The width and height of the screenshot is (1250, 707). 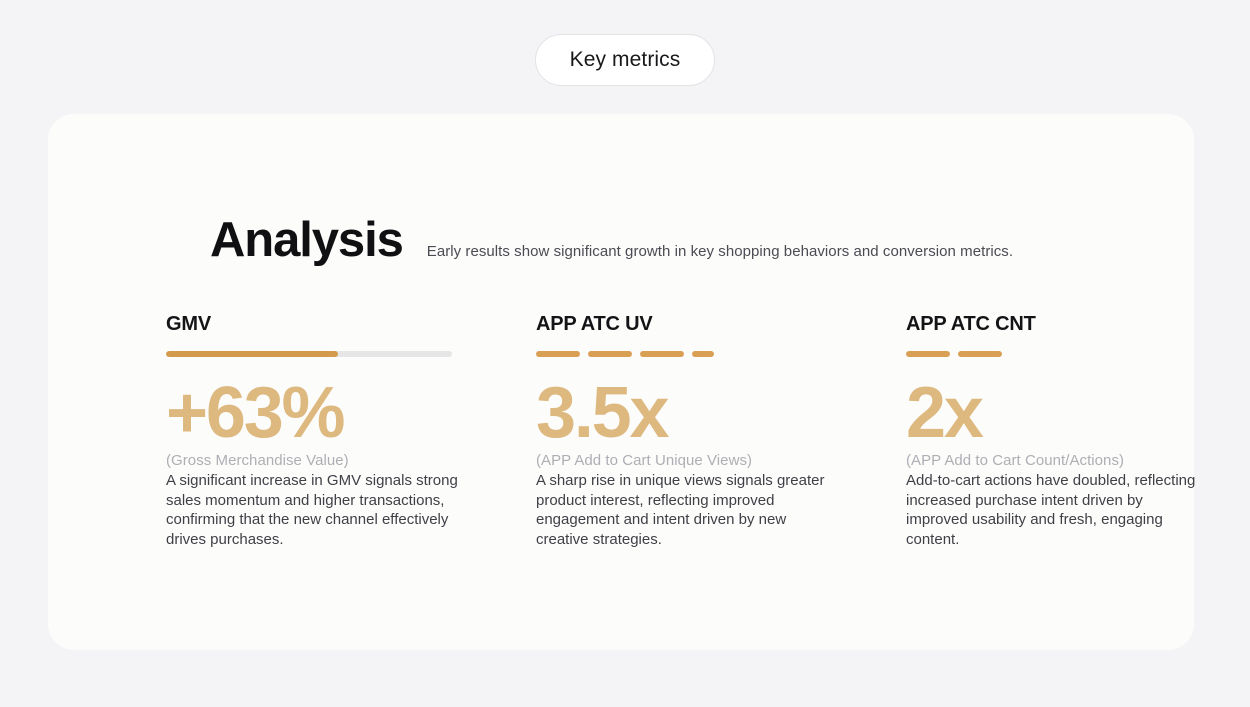 What do you see at coordinates (1015, 461) in the screenshot?
I see `metric-sublabel: (APP Add to Cart Count/Actions)` at bounding box center [1015, 461].